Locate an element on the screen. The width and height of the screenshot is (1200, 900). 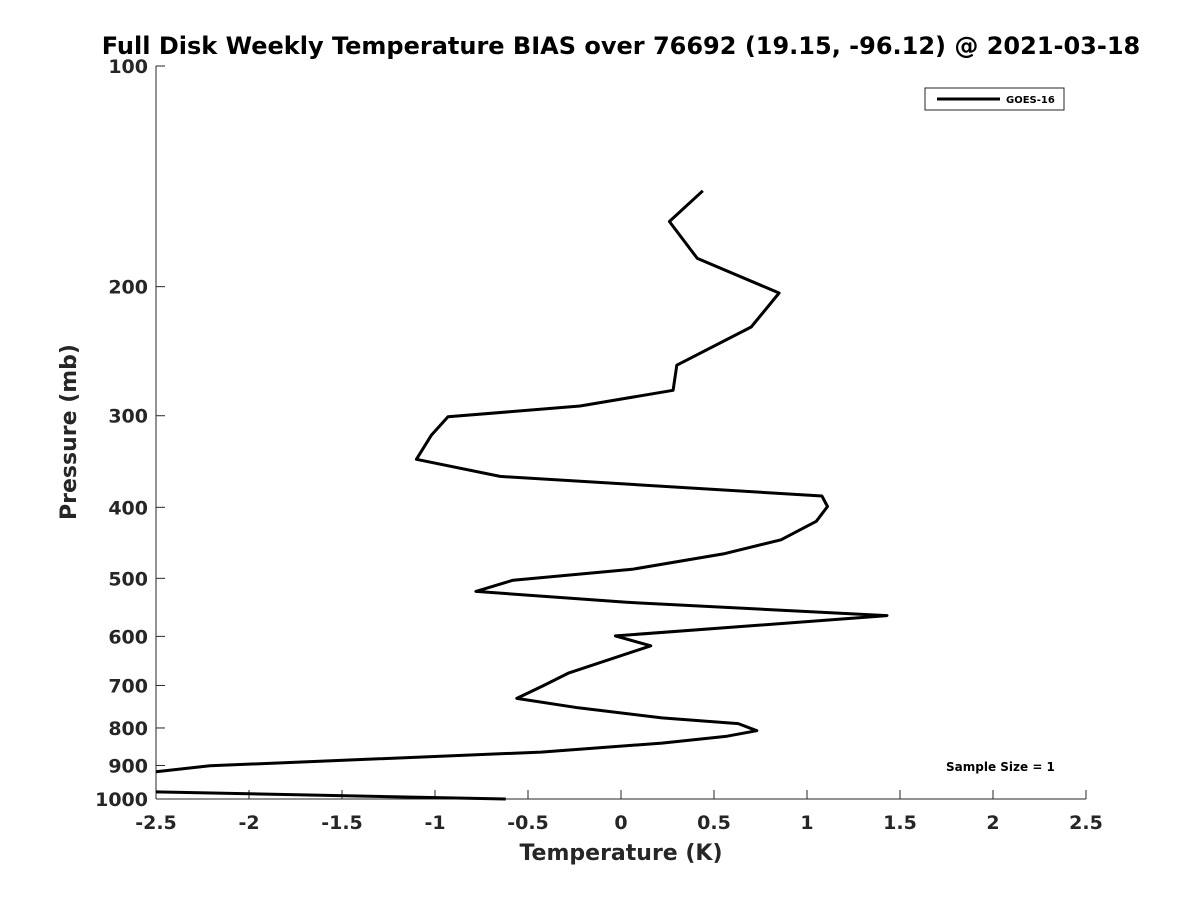
y-axis-ticks: 100 200 300 400 500 600 700 800 900 1000 is located at coordinates (130, 433).